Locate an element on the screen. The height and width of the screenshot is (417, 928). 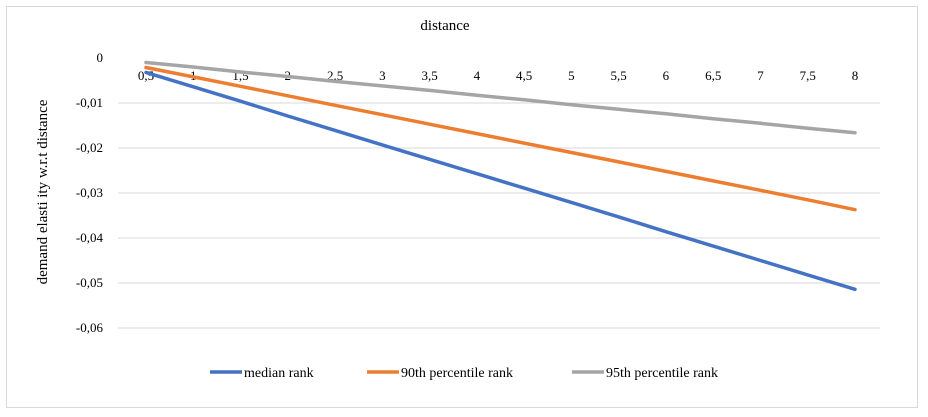
y-tick-label: -0,01 is located at coordinates (89, 102).